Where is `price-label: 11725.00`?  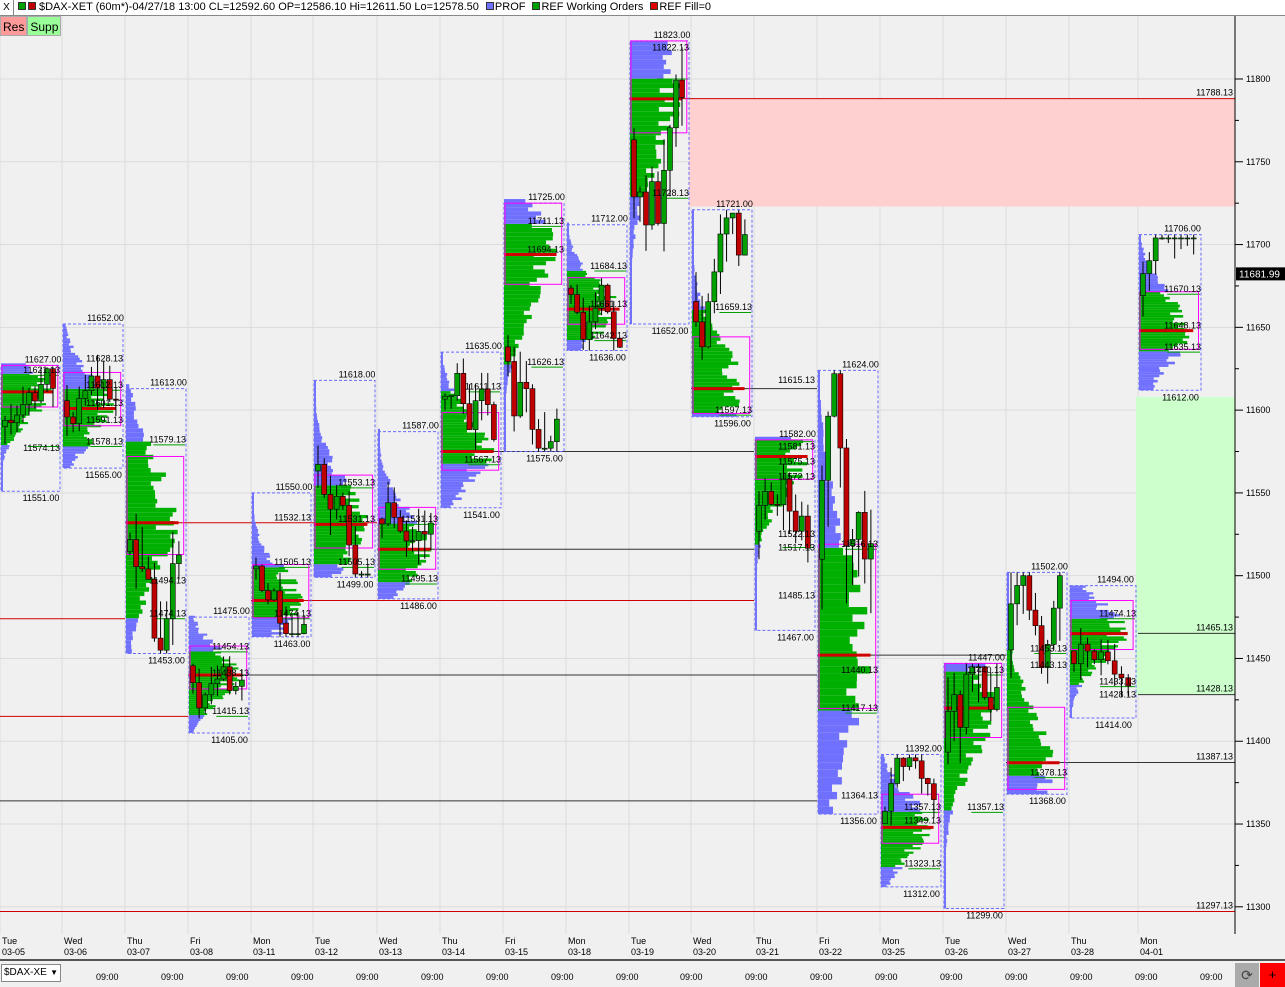 price-label: 11725.00 is located at coordinates (546, 197).